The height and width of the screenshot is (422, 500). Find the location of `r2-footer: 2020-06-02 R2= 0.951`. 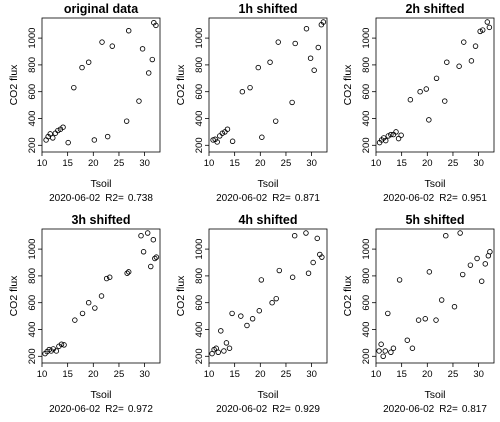

r2-footer: 2020-06-02 R2= 0.951 is located at coordinates (435, 198).